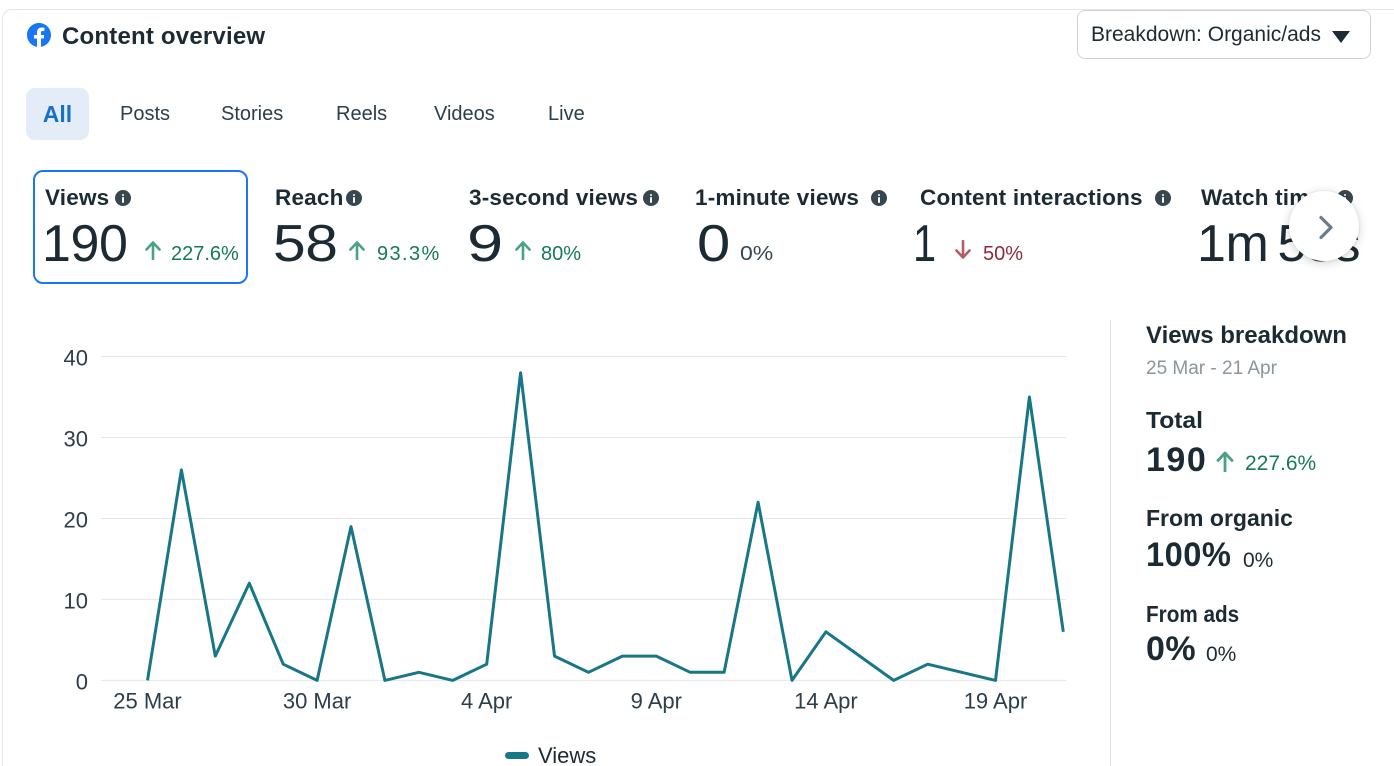 This screenshot has width=1394, height=766. I want to click on svg-text: 9 Apr, so click(656, 701).